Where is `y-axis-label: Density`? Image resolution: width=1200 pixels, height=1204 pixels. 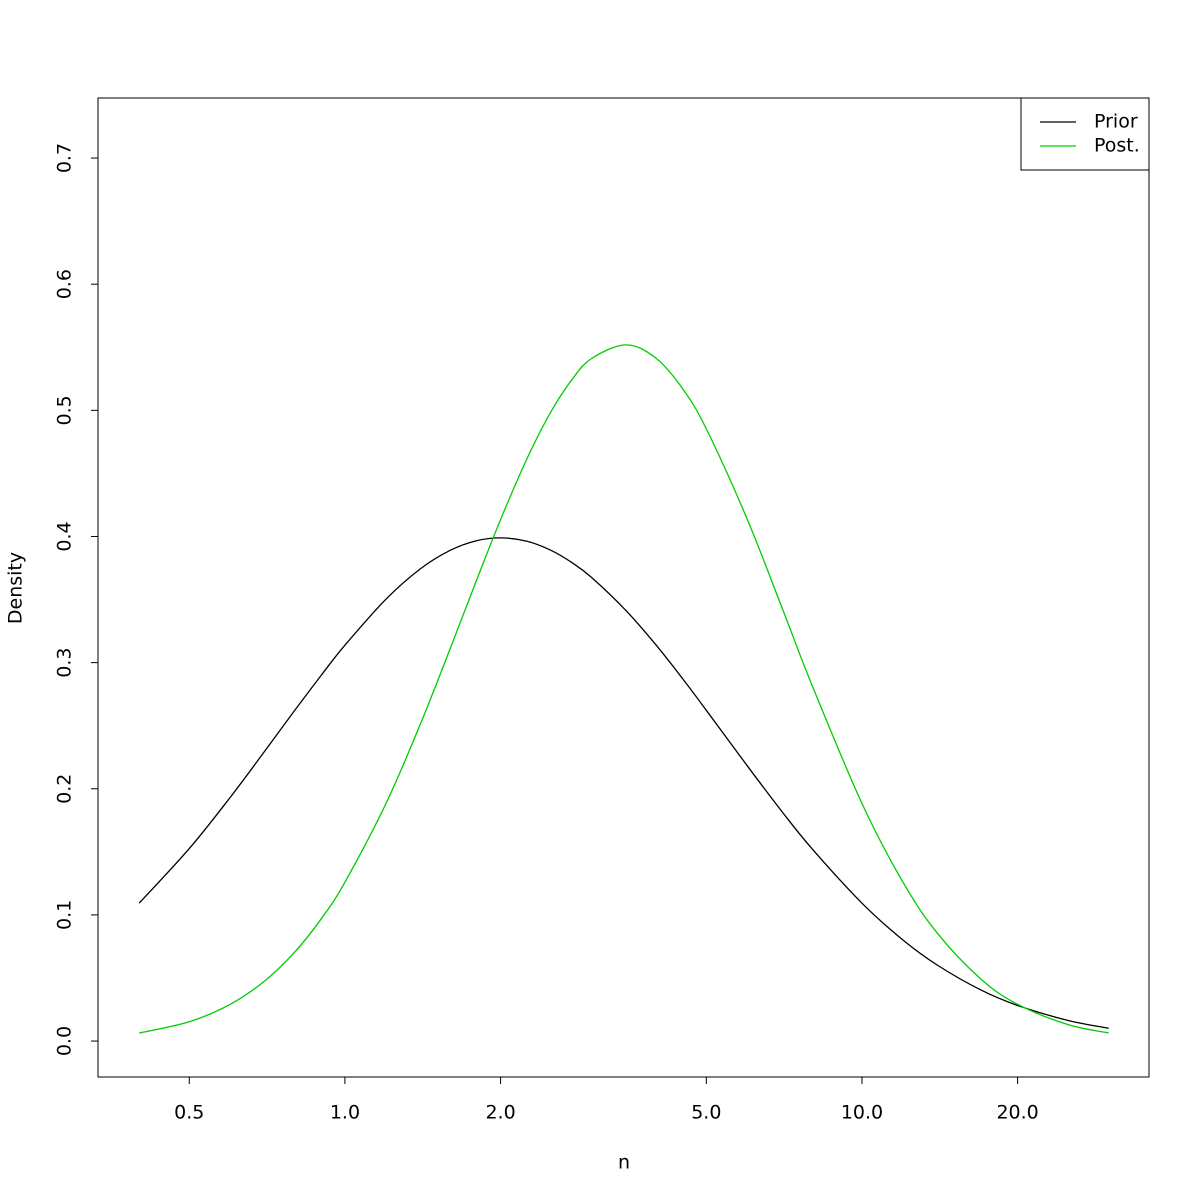
y-axis-label: Density is located at coordinates (16, 588).